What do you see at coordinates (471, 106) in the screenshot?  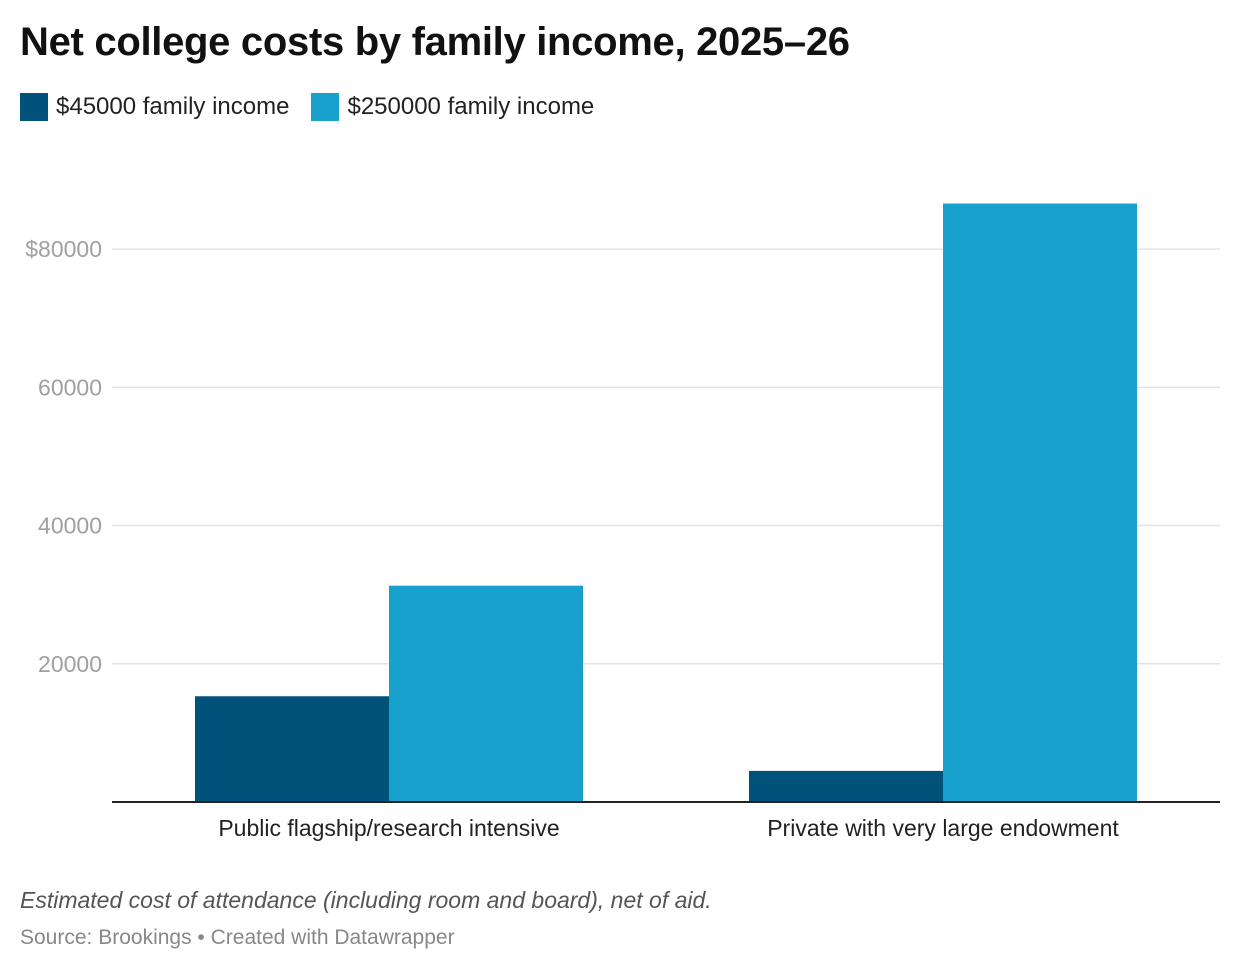 I see `legend-label-high-income: $250000 family income` at bounding box center [471, 106].